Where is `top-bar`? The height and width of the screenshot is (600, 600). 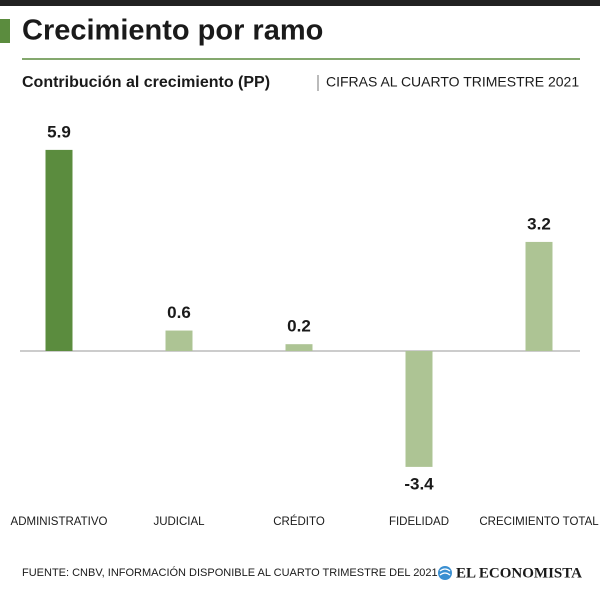
top-bar is located at coordinates (300, 3).